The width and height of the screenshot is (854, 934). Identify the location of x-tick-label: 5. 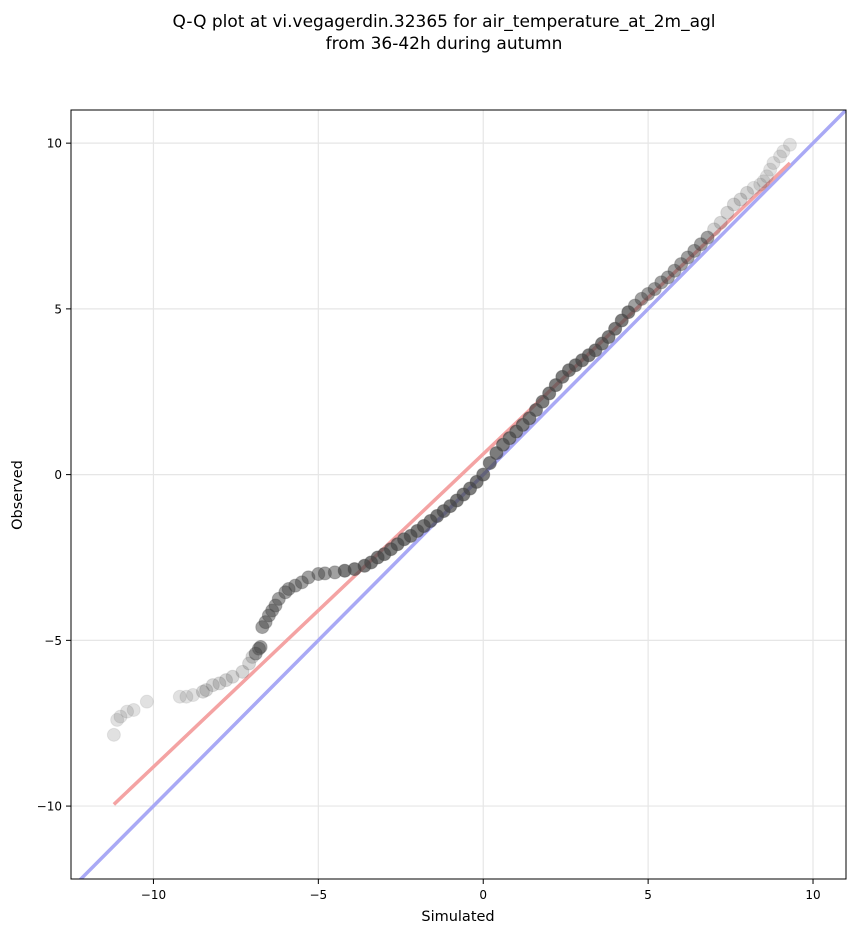
(648, 895).